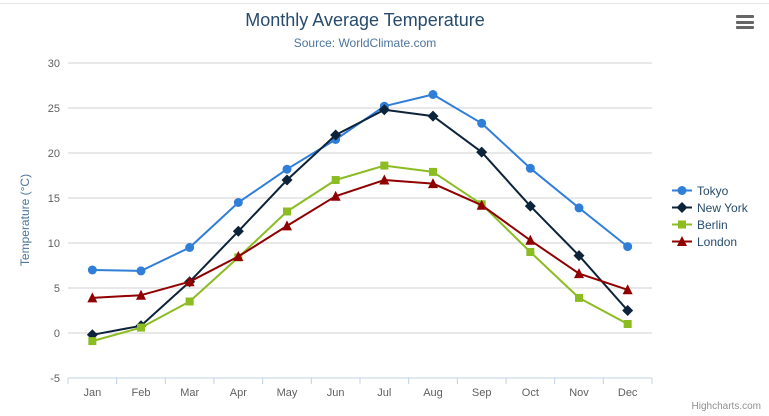 This screenshot has width=769, height=416. What do you see at coordinates (579, 393) in the screenshot?
I see `x-axis-label: Nov` at bounding box center [579, 393].